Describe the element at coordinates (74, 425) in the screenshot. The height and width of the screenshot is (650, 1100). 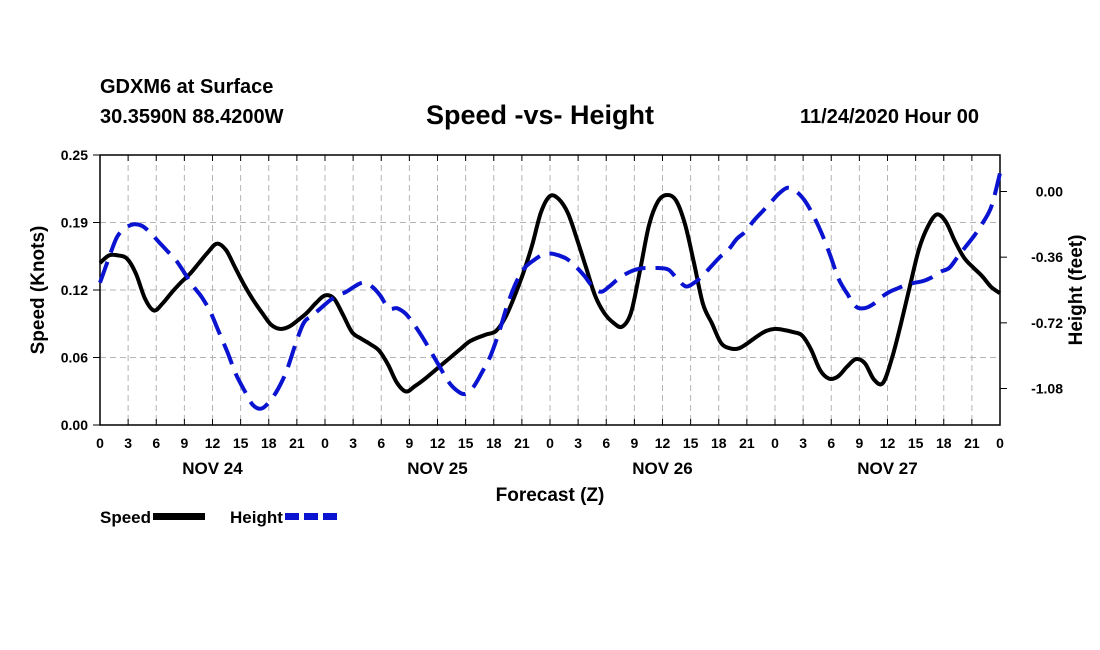
I see `y-tick-label: 0.00` at that location.